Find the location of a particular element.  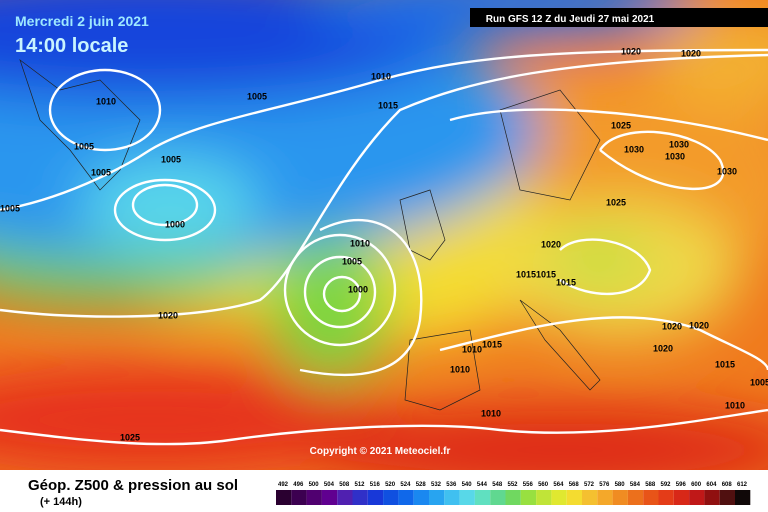

scale-label: 580 is located at coordinates (620, 485).